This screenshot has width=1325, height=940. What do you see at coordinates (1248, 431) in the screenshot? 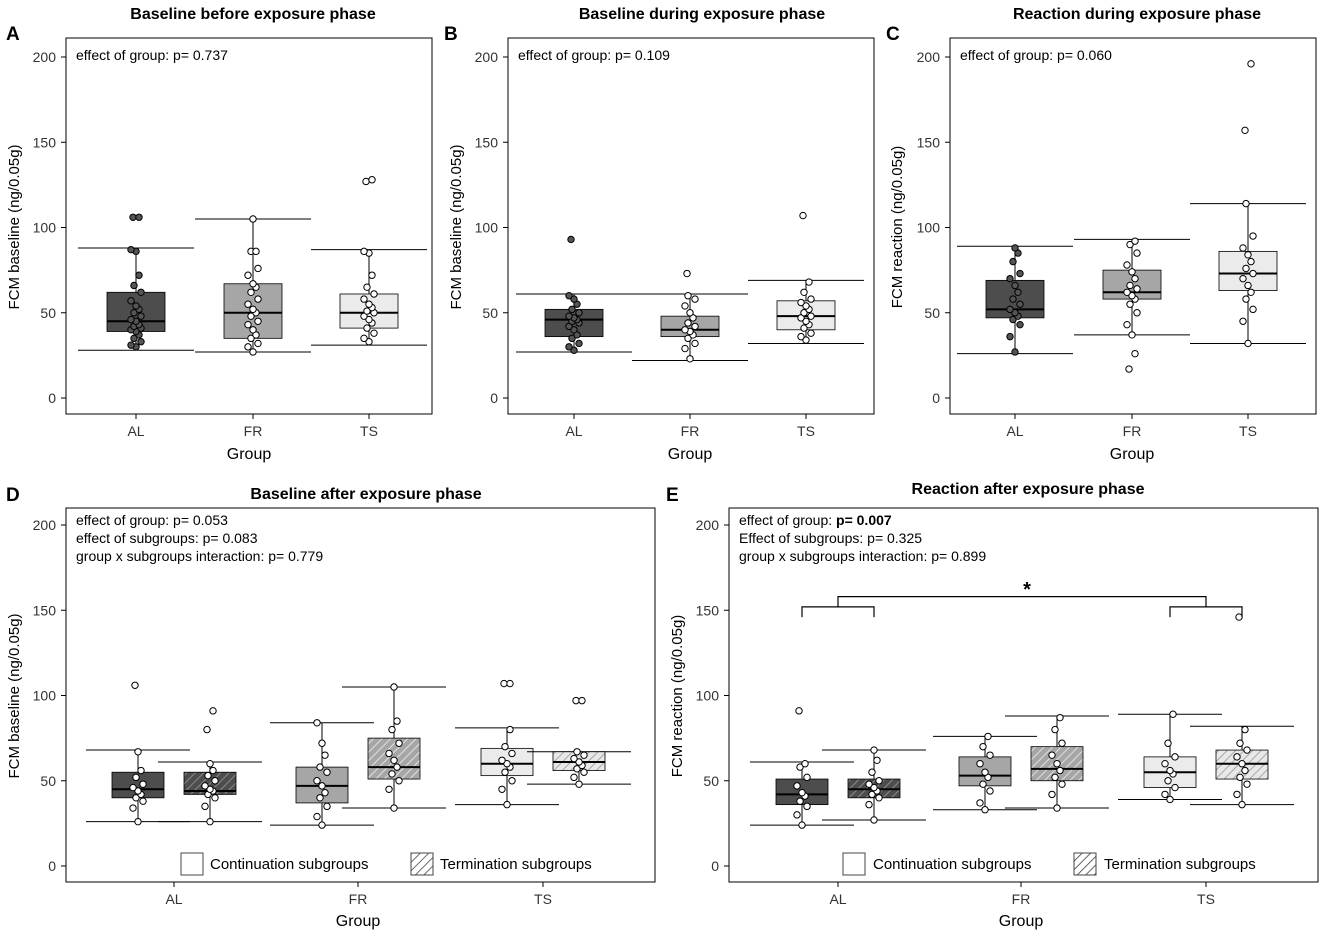
I see `panel-c-xtick-label-2: TS` at bounding box center [1248, 431].